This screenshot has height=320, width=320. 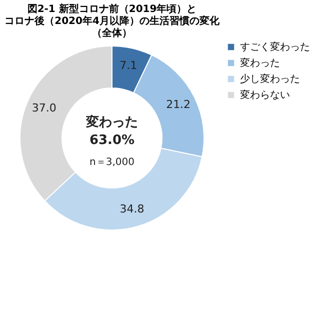 I want to click on legend-label: 少し変わった, so click(x=270, y=79).